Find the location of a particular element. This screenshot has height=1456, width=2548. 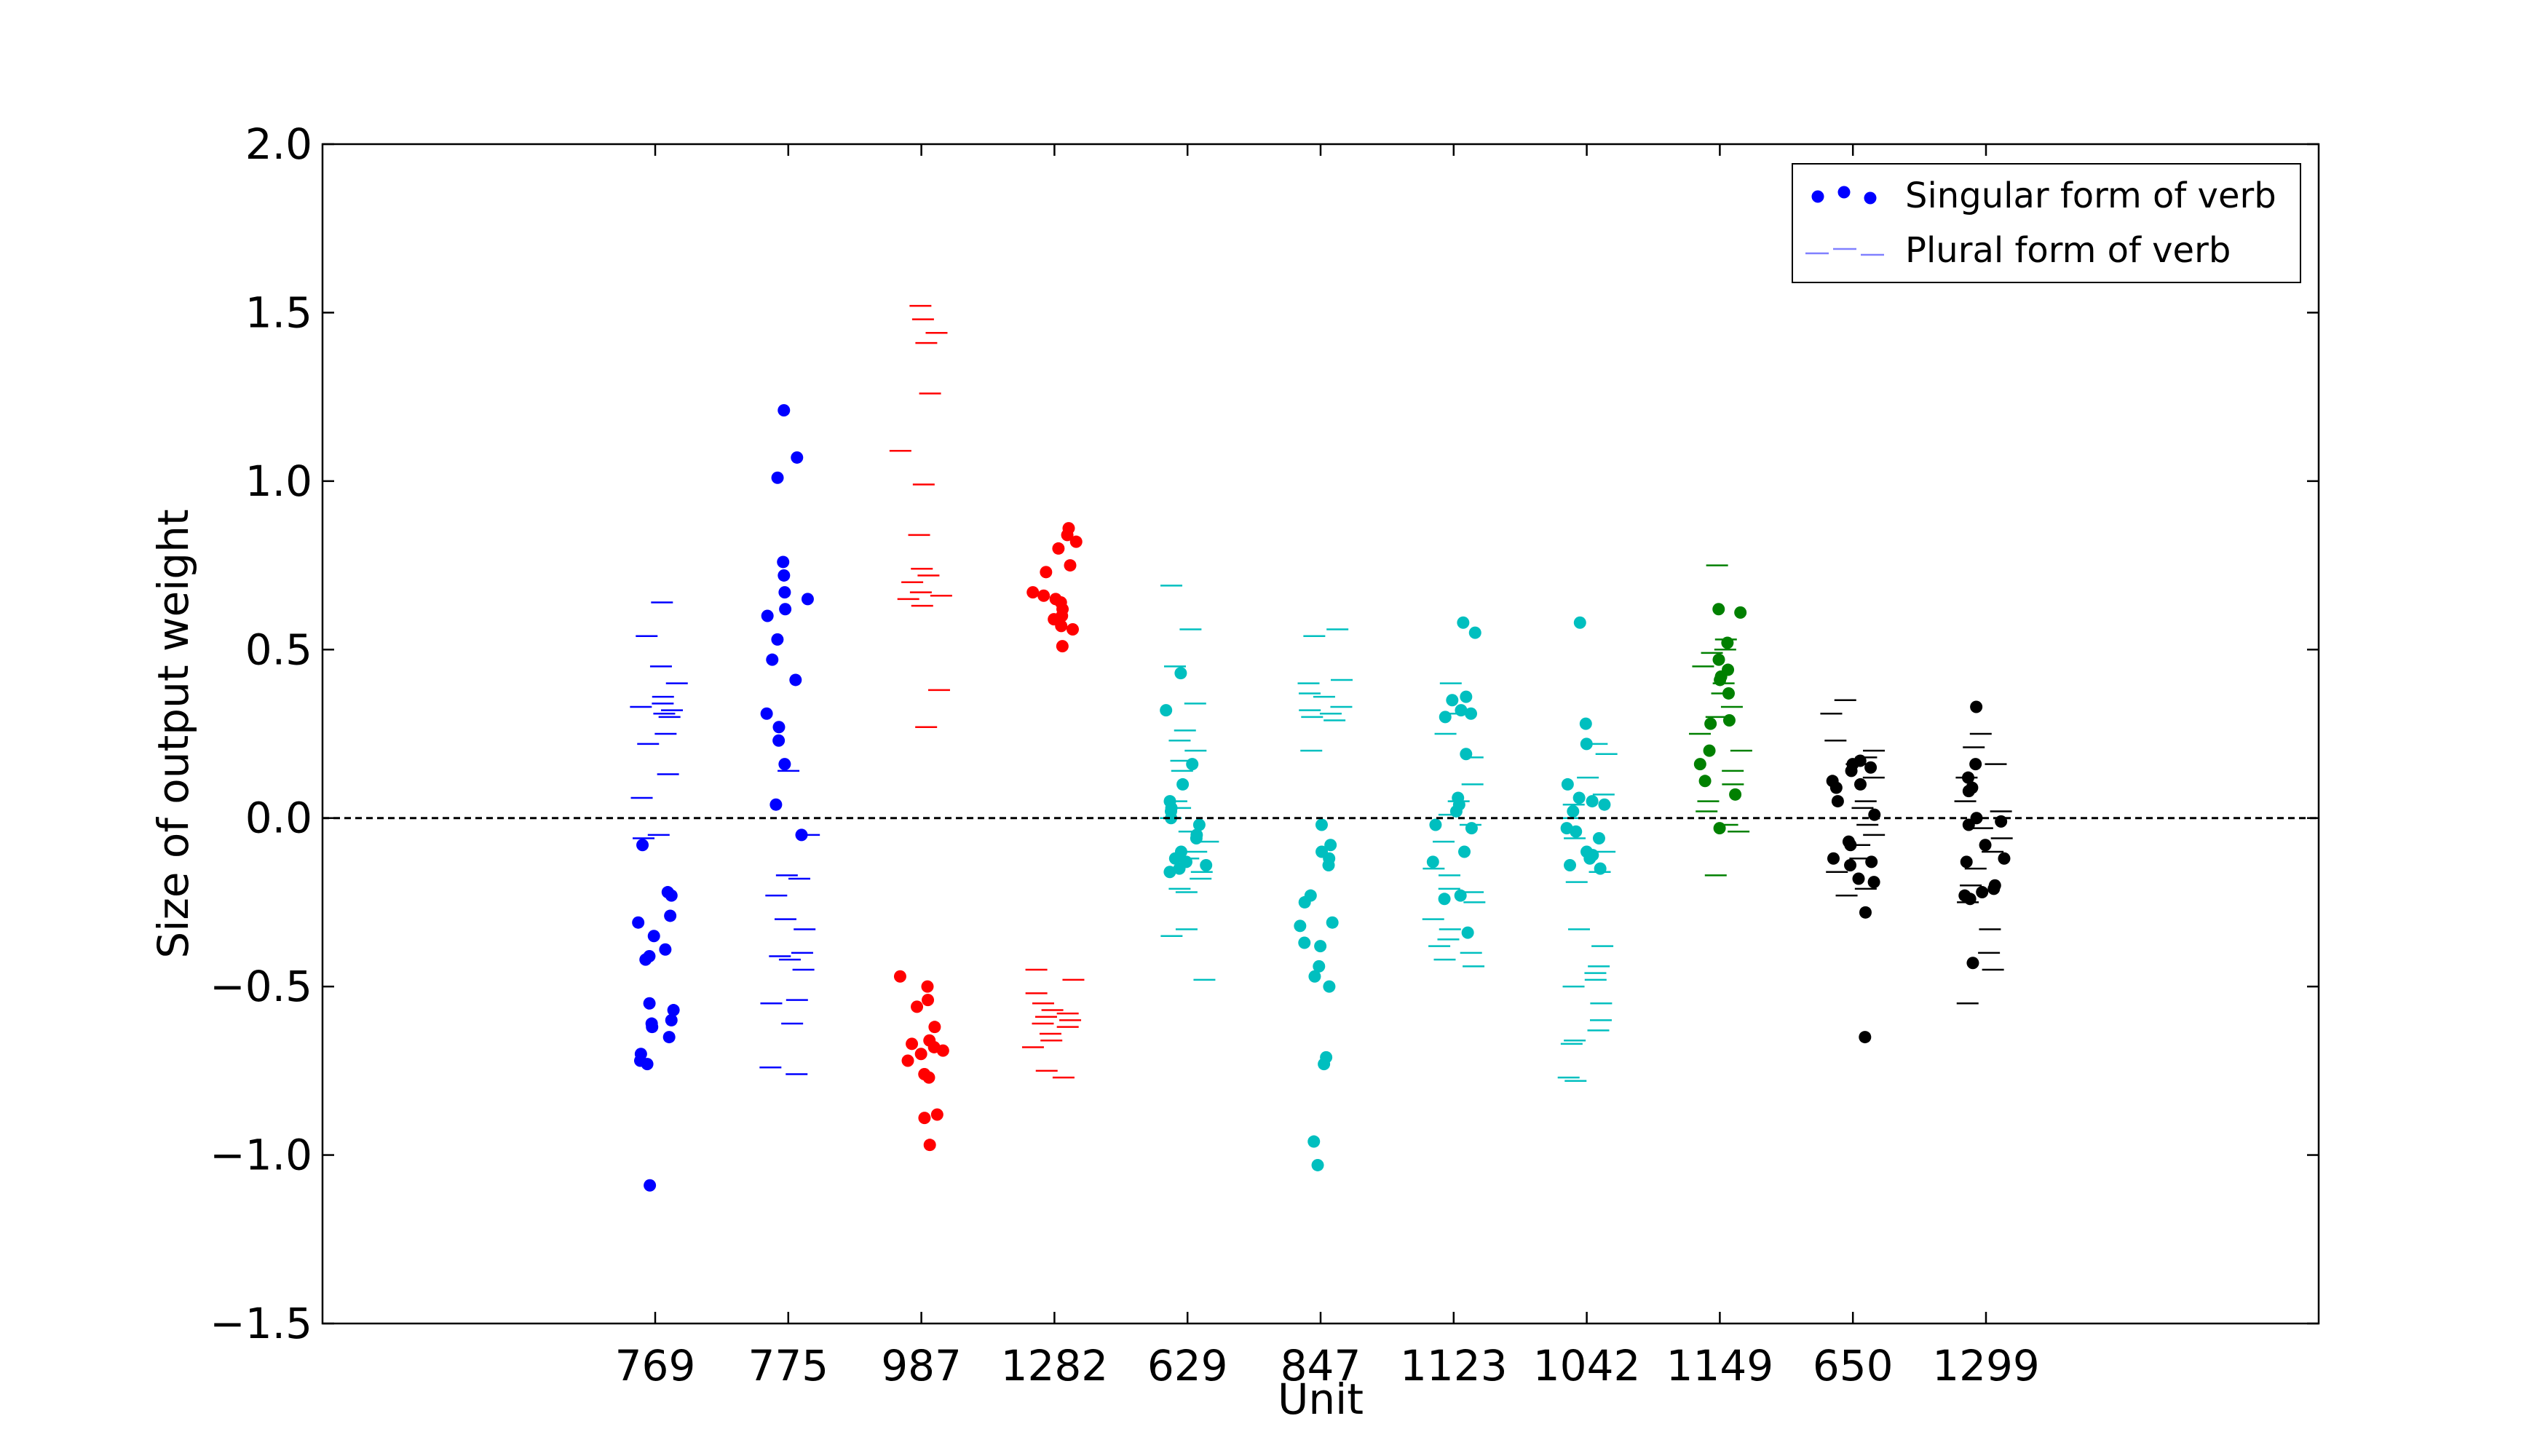

x-tick-label-7: 1042 is located at coordinates (1587, 1365).